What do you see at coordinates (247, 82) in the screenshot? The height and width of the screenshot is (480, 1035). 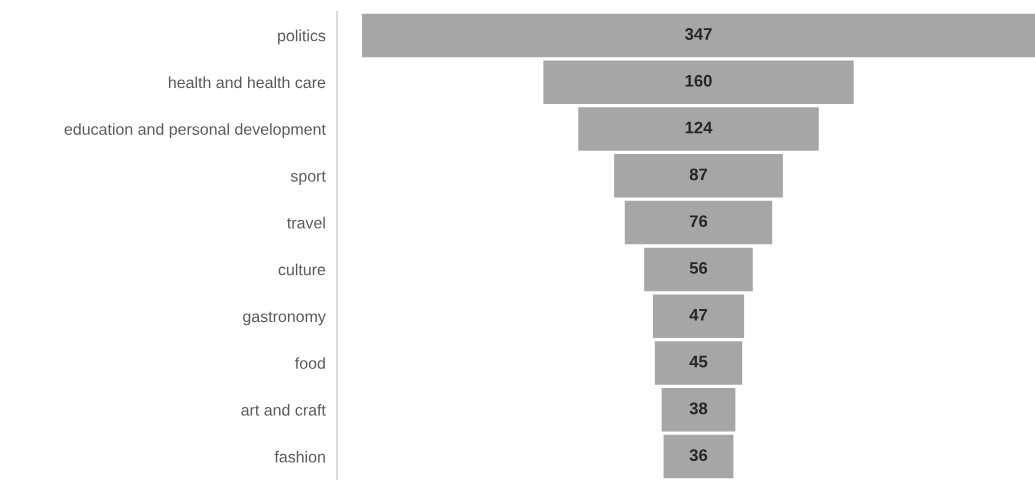 I see `category-label: health and health care` at bounding box center [247, 82].